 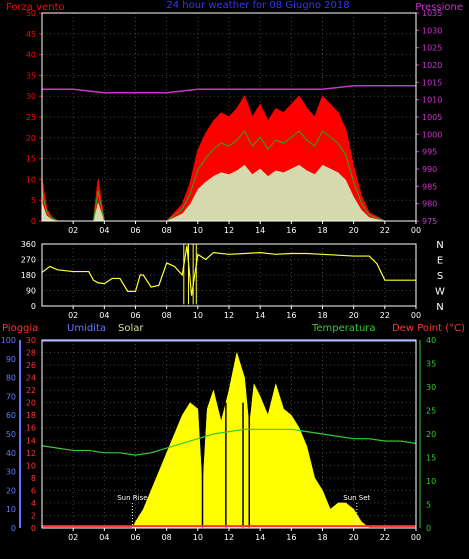 I want to click on rain-label: Pioggia, so click(x=20, y=328).